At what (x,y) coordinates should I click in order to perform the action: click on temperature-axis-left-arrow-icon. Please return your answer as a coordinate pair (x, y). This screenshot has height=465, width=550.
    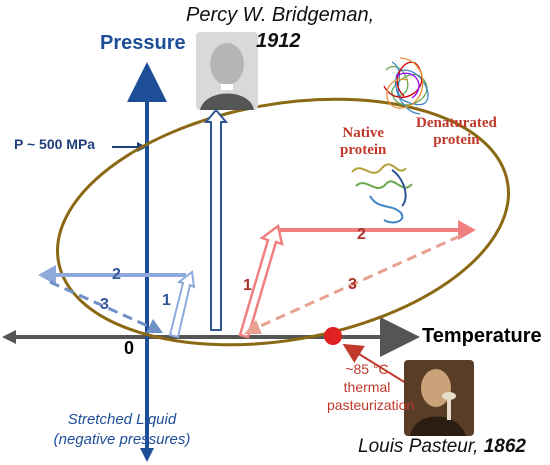
    Looking at the image, I should click on (9, 337).